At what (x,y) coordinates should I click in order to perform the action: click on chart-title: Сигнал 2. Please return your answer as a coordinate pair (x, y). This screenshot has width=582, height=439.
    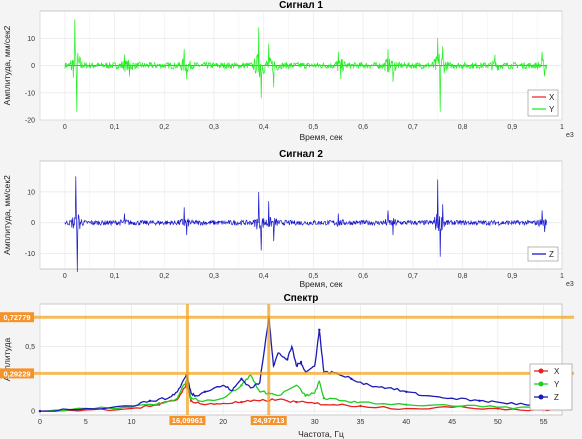
    Looking at the image, I should click on (301, 154).